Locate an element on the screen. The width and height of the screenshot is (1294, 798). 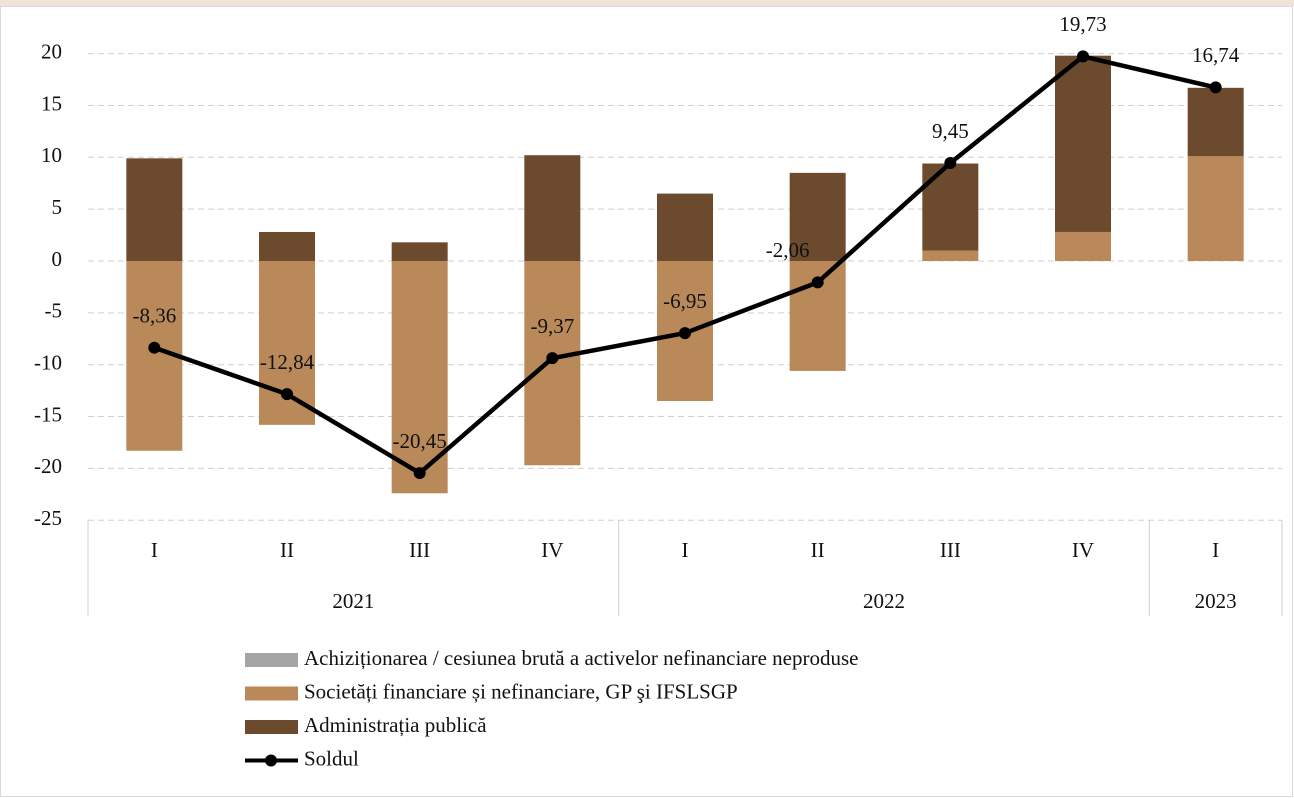
y-tick-label: 5 is located at coordinates (57, 207).